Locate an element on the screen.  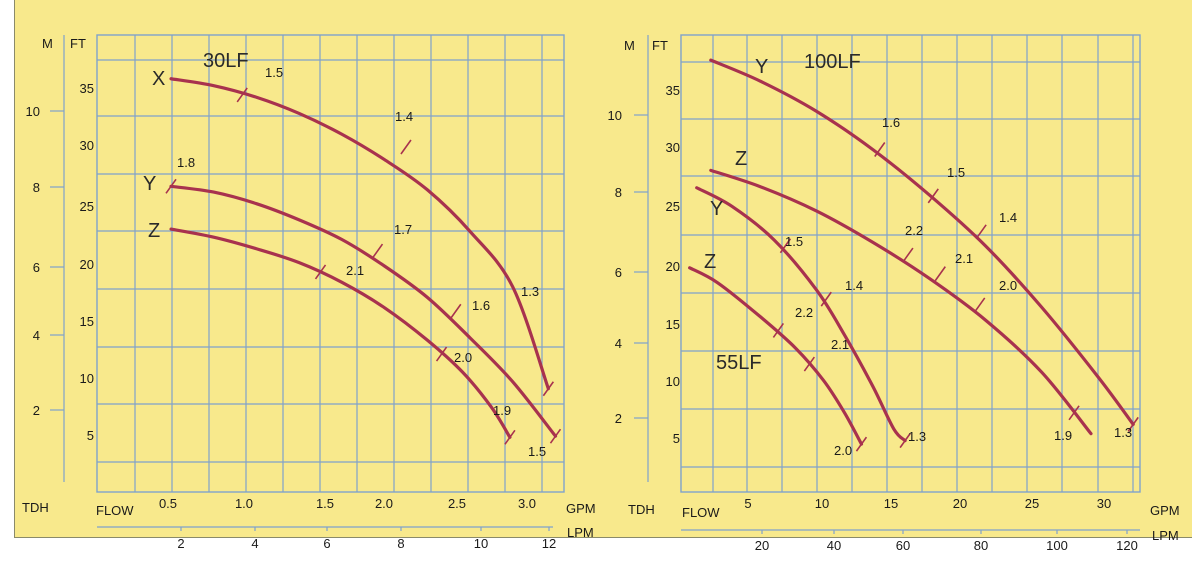
lpm-tick-label: 6 is located at coordinates (326, 543).